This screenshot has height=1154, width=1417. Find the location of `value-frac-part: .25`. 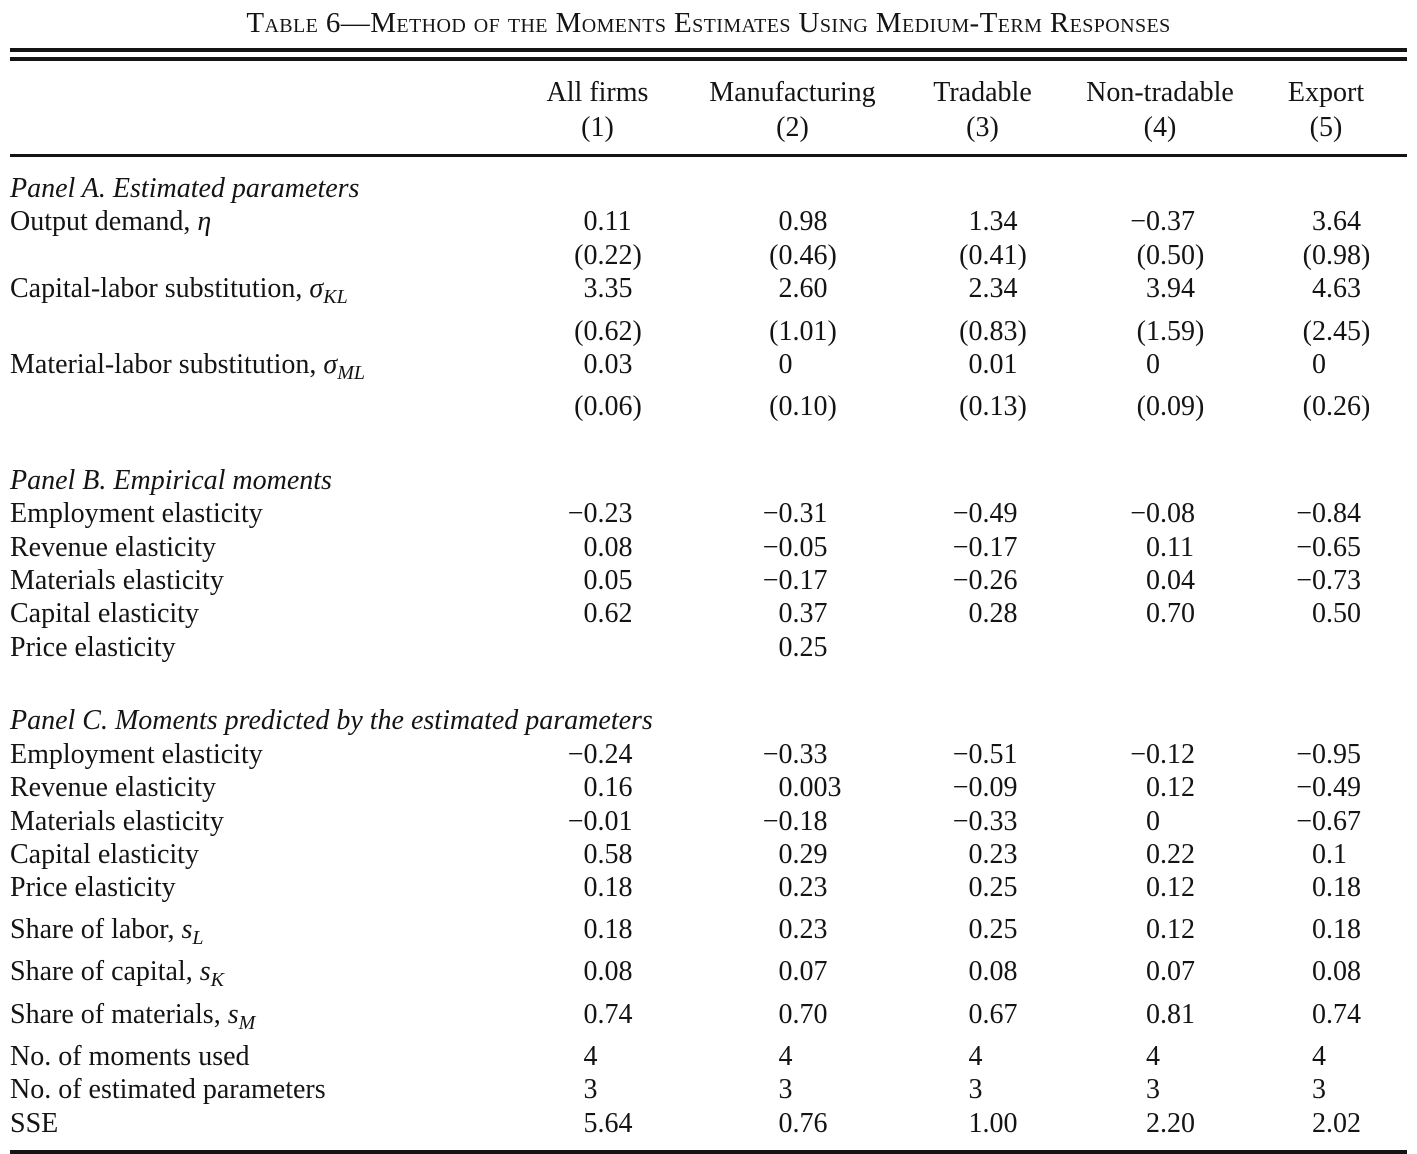

value-frac-part: .25 is located at coordinates (1000, 888).